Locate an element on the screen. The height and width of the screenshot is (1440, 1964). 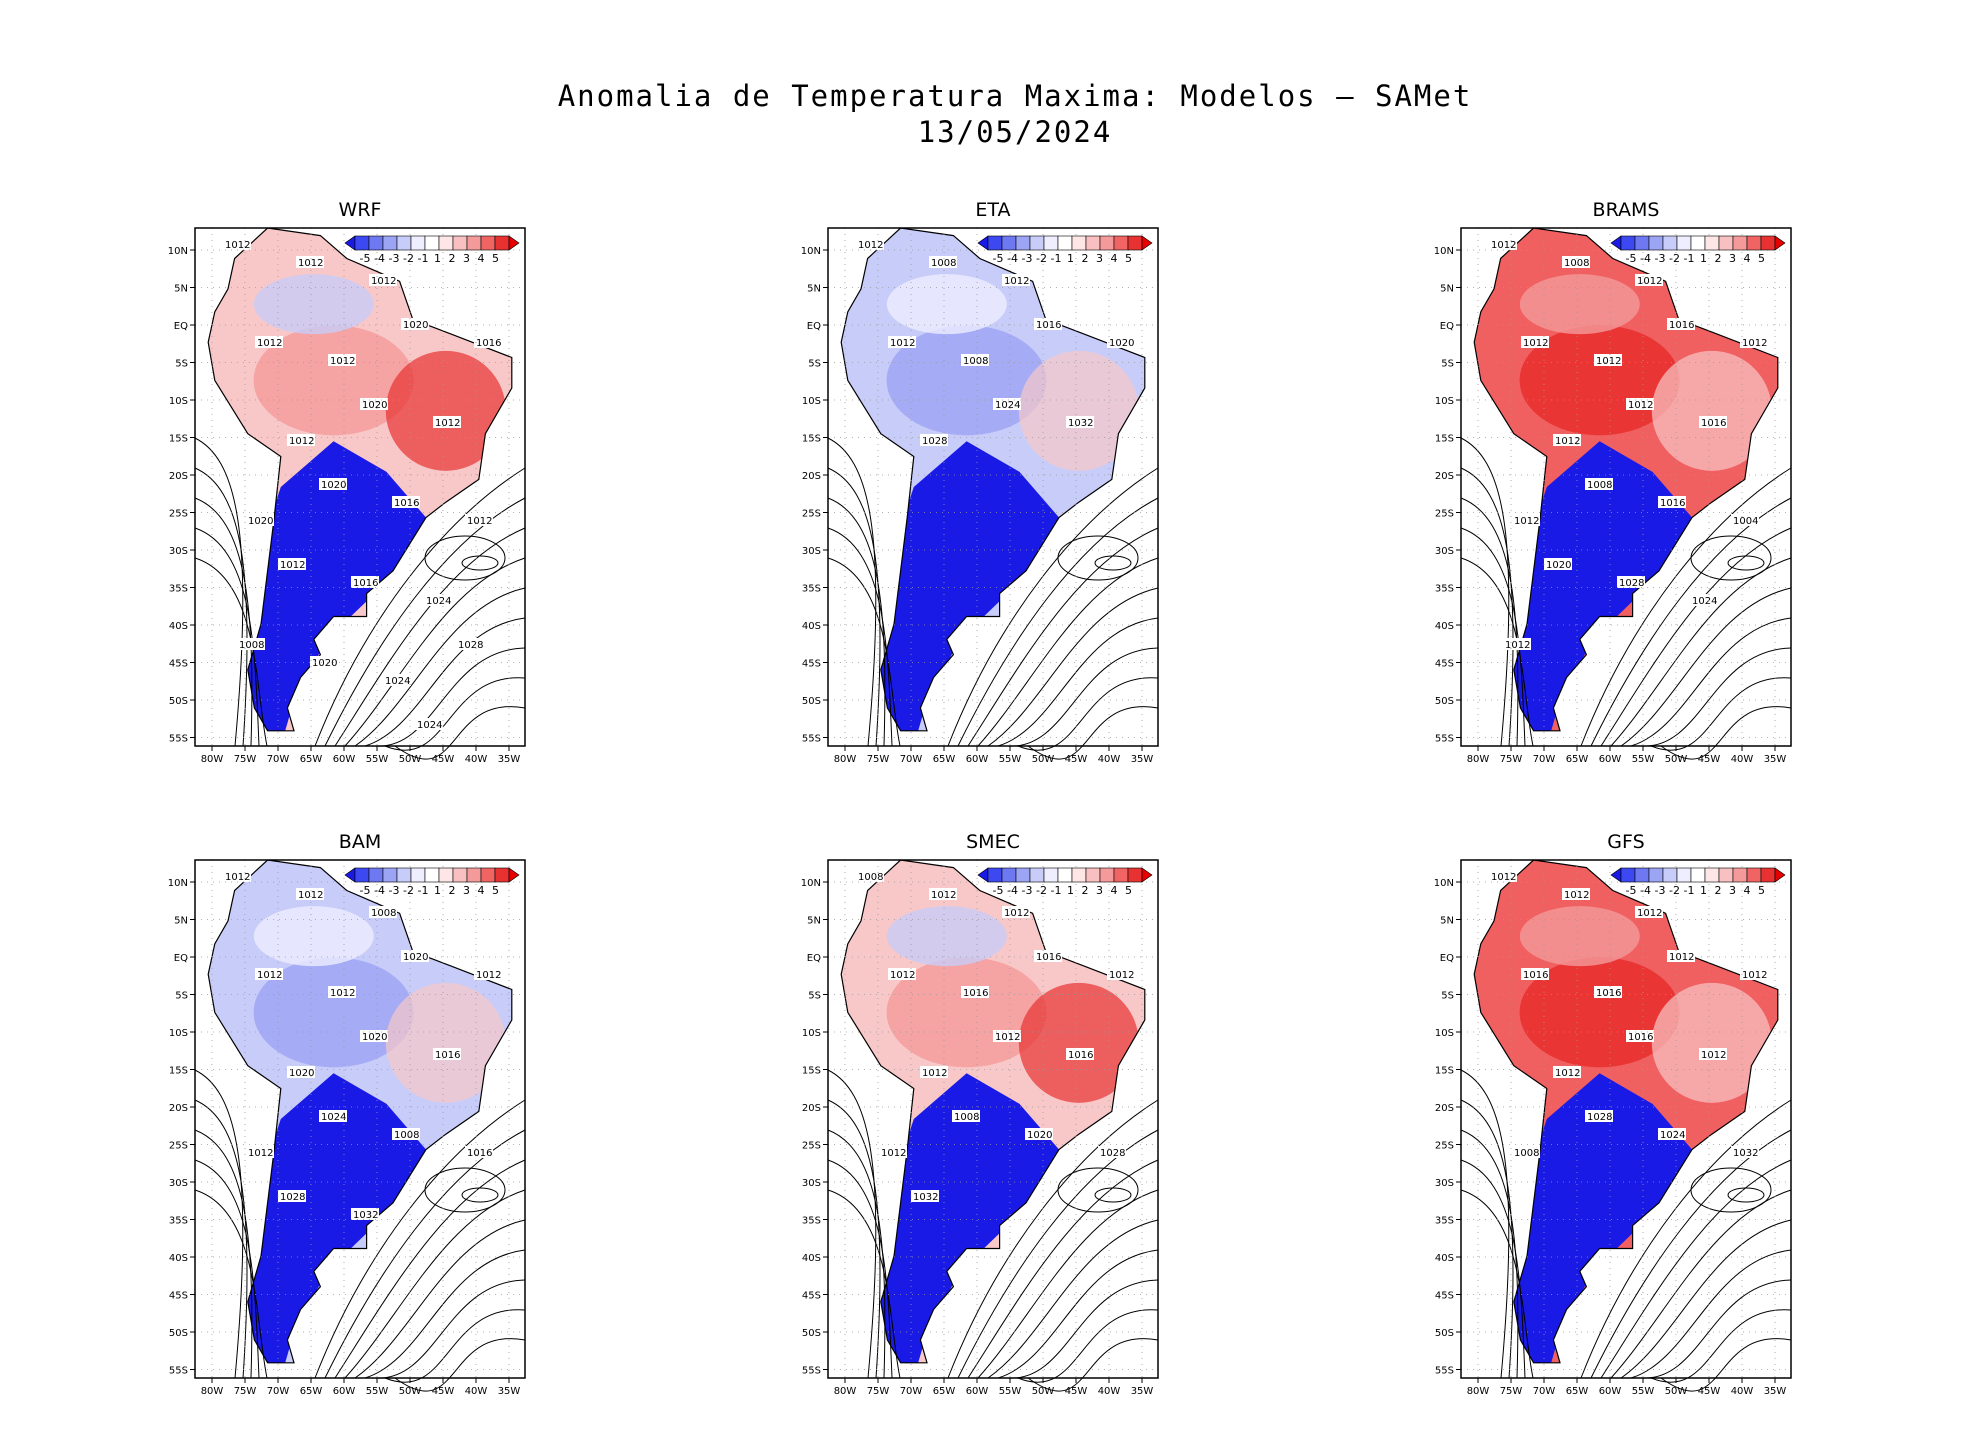
panel-title: GFS is located at coordinates (1625, 842).